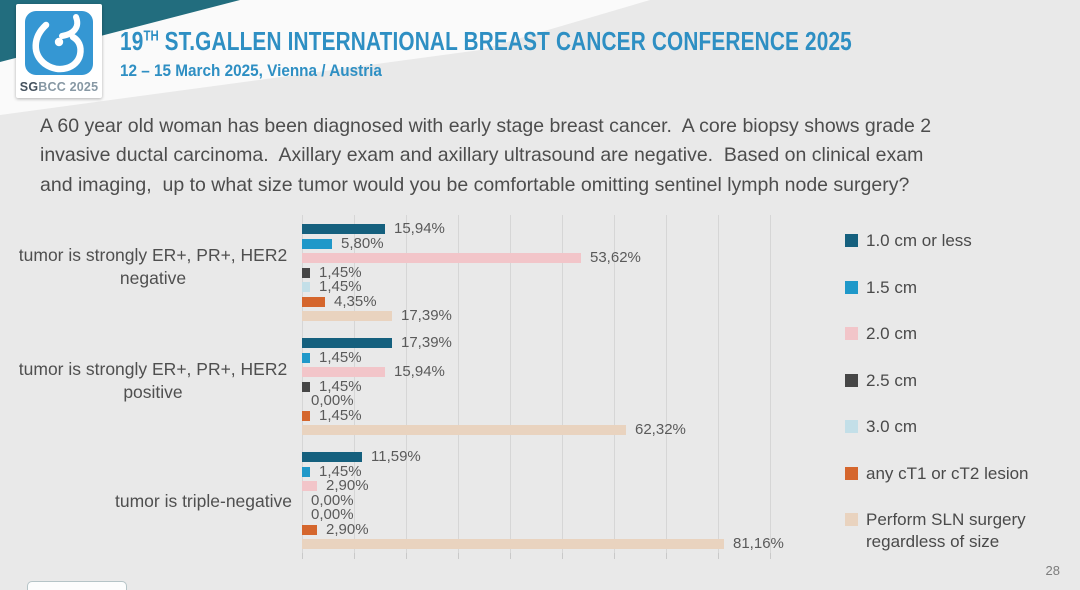 Image resolution: width=1080 pixels, height=590 pixels. I want to click on legend-label: 2.5 cm, so click(892, 380).